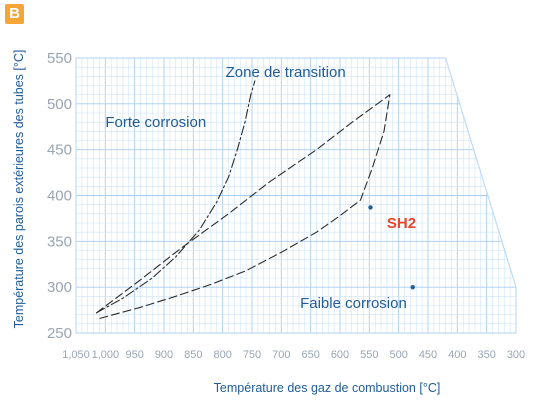 This screenshot has width=540, height=406. What do you see at coordinates (391, 247) in the screenshot?
I see `chart-points-group` at bounding box center [391, 247].